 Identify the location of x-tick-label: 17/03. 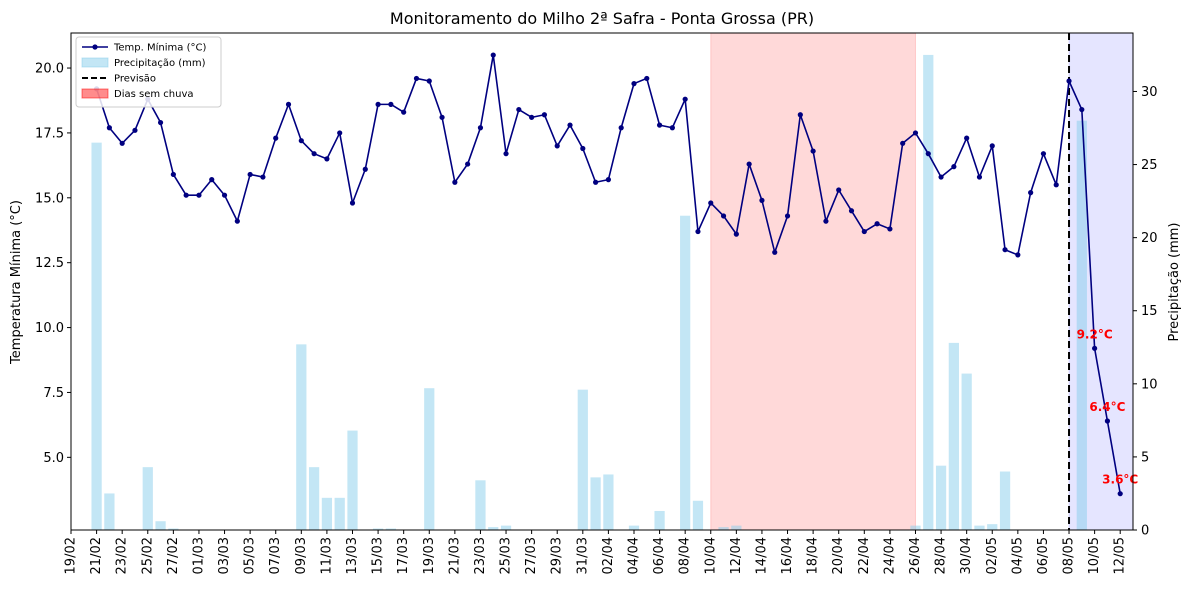
(403, 555).